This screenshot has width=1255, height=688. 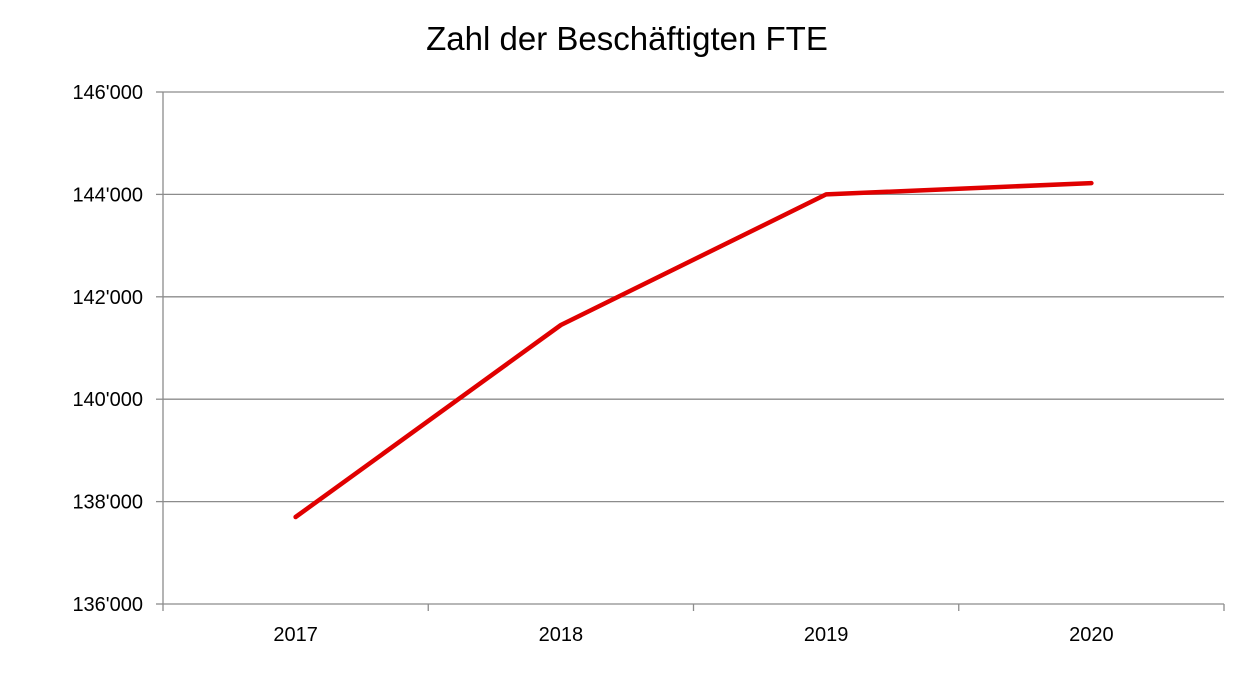 What do you see at coordinates (295, 635) in the screenshot?
I see `x-tick-label: 2017` at bounding box center [295, 635].